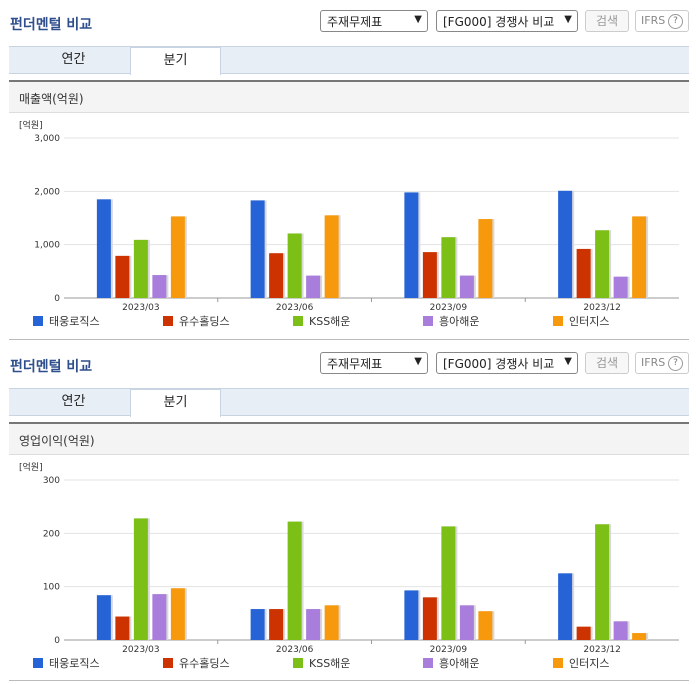  Describe the element at coordinates (349, 439) in the screenshot. I see `chart-header: 영업이익(억원)` at that location.